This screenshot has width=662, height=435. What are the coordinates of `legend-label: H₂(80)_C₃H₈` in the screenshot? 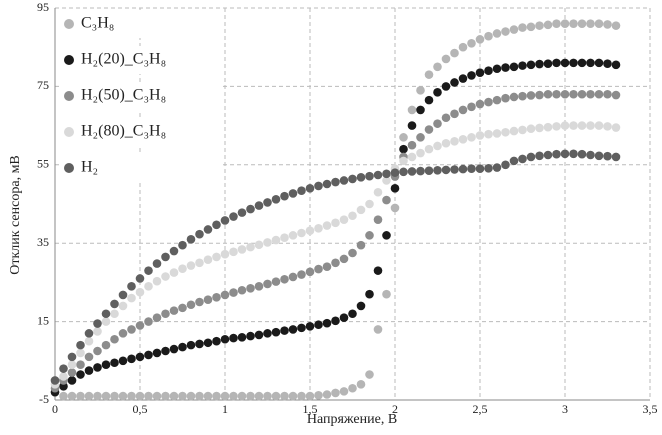 It's located at (123, 131).